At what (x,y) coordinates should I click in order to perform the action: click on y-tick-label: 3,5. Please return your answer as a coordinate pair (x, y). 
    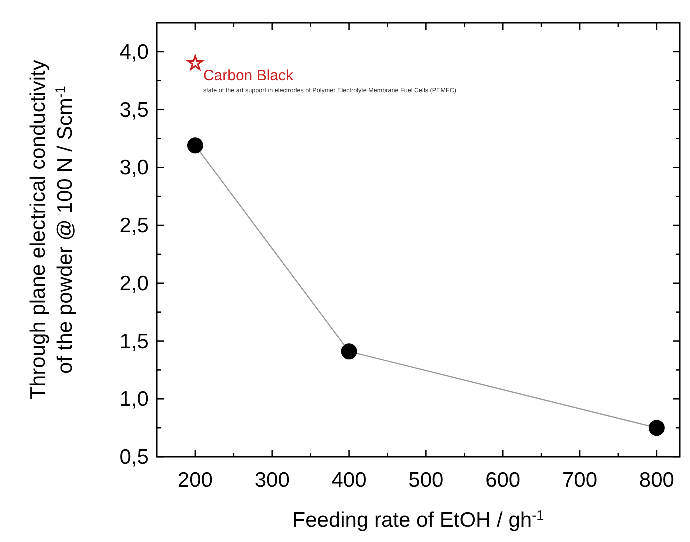
    Looking at the image, I should click on (134, 110).